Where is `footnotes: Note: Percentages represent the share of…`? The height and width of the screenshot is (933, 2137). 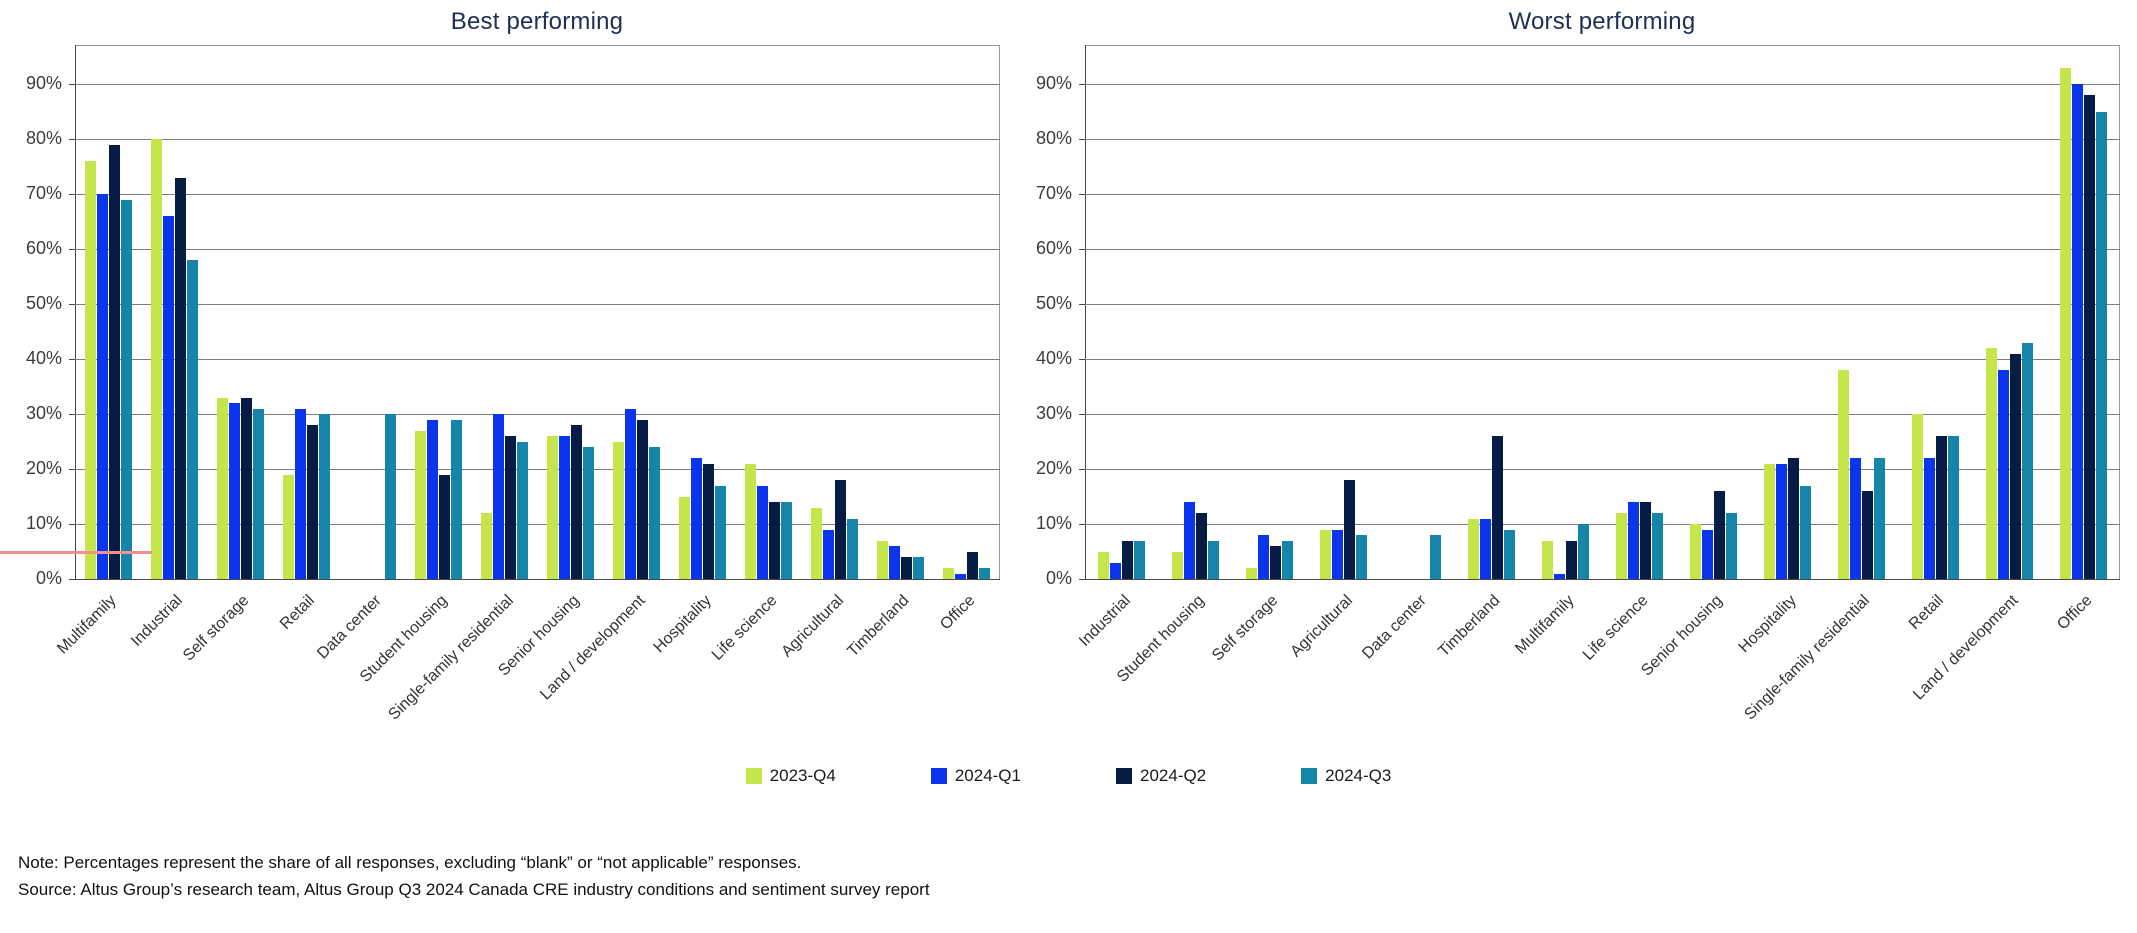
footnotes: Note: Percentages represent the share of… is located at coordinates (474, 876).